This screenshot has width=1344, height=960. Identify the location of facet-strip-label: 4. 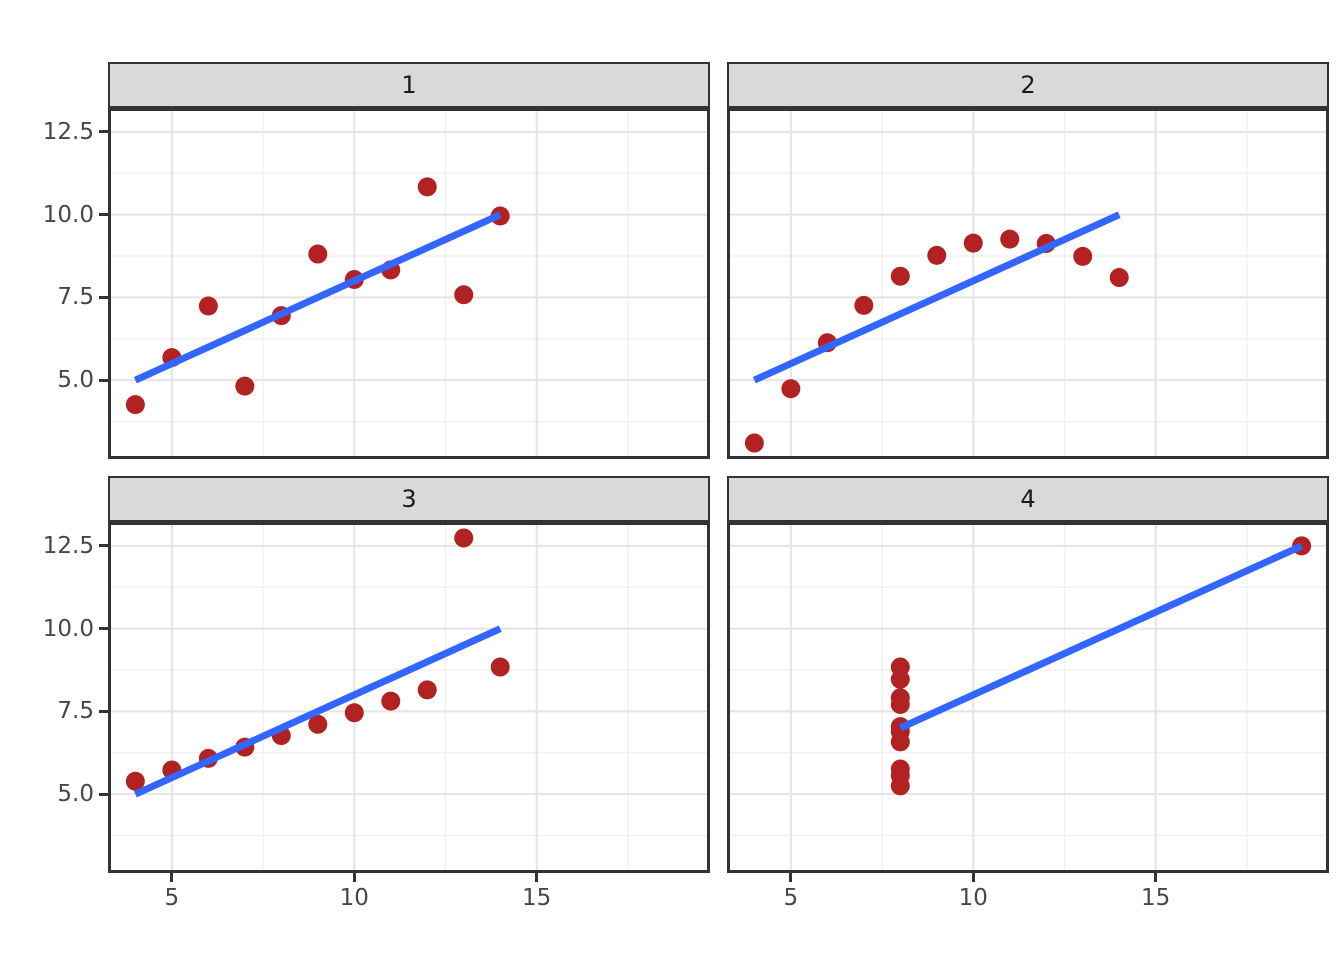
(1028, 499).